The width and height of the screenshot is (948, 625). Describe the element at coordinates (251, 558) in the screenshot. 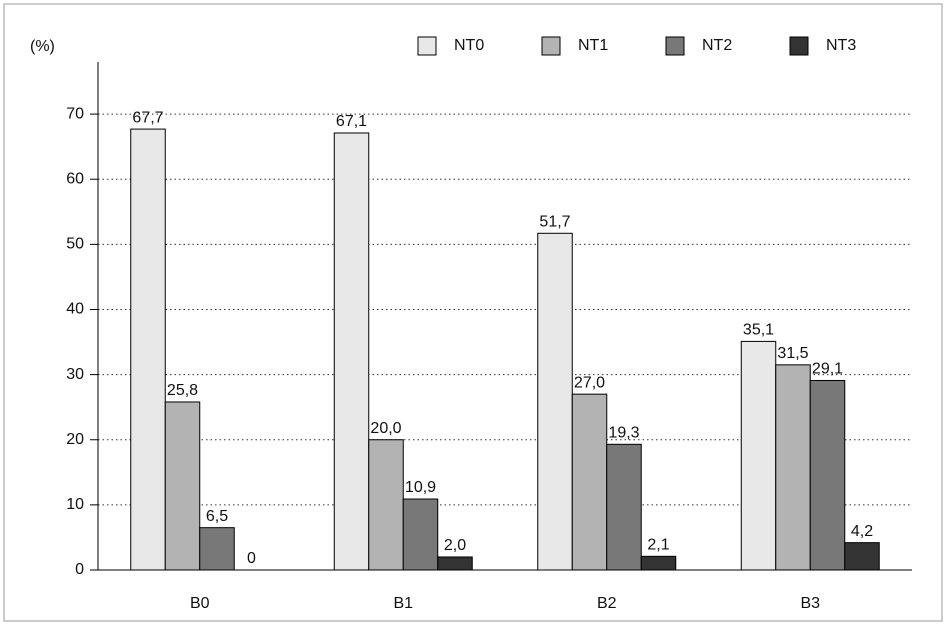

I see `value-label: 0` at that location.